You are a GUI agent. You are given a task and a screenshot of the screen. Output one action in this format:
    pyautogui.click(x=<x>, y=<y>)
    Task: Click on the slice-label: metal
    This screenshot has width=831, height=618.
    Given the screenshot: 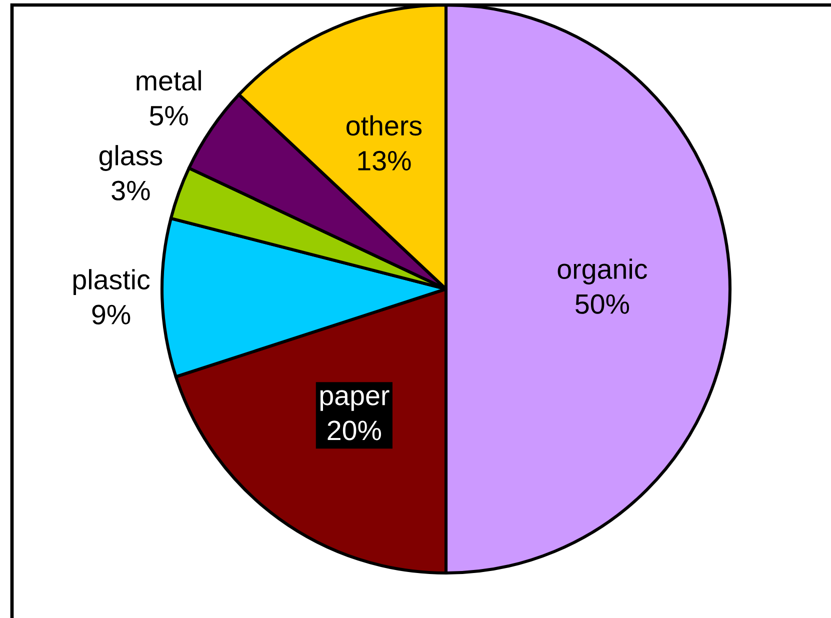 What is the action you would take?
    pyautogui.click(x=168, y=80)
    